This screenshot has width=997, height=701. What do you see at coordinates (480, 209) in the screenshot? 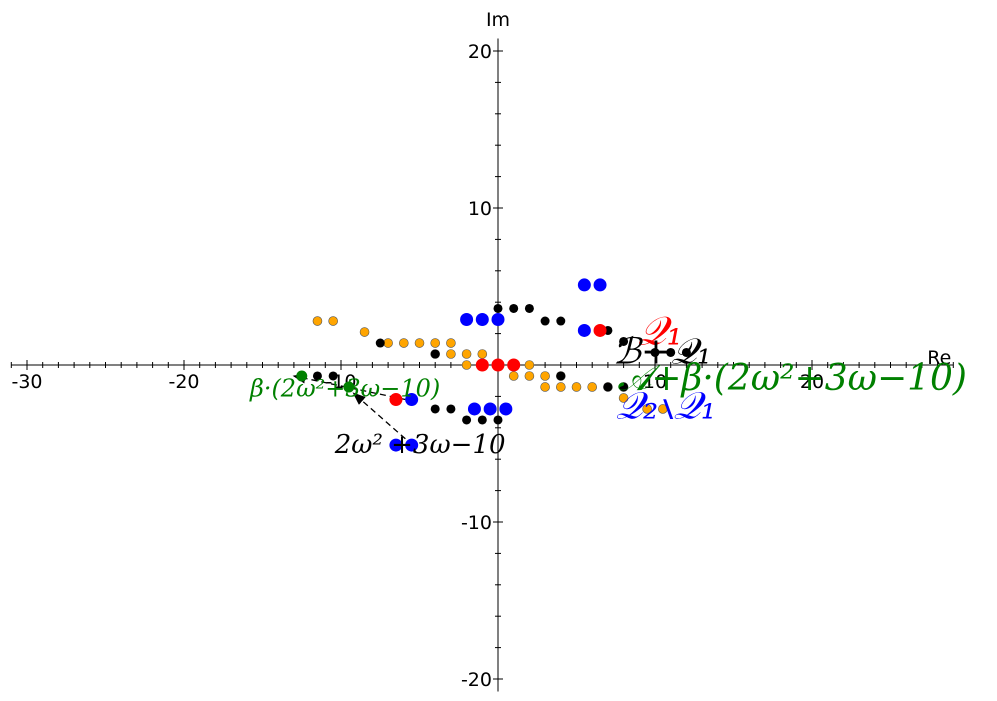
I see `y-tick-label: 10` at bounding box center [480, 209].